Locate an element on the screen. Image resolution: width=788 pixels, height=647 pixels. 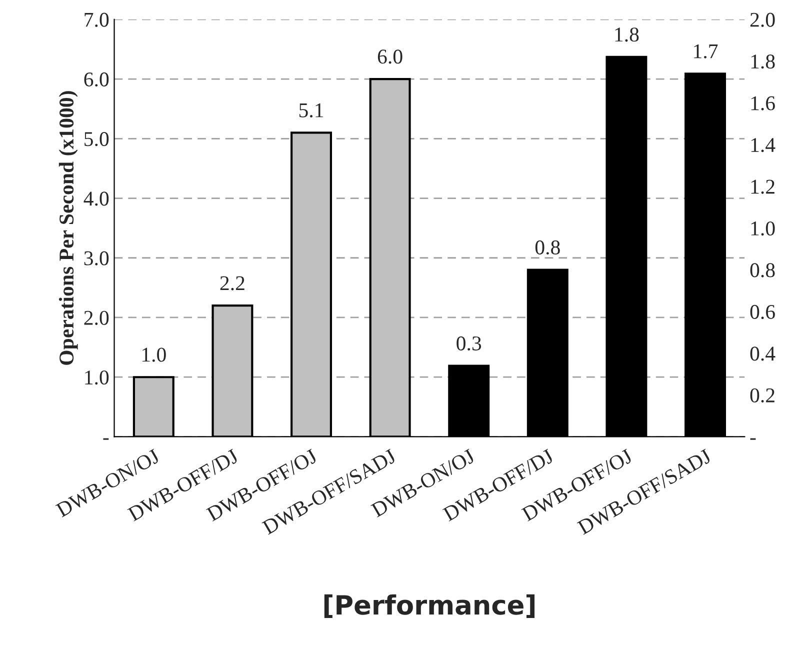
y-axis-title: Operations Per Second (x1000) is located at coordinates (68, 228).